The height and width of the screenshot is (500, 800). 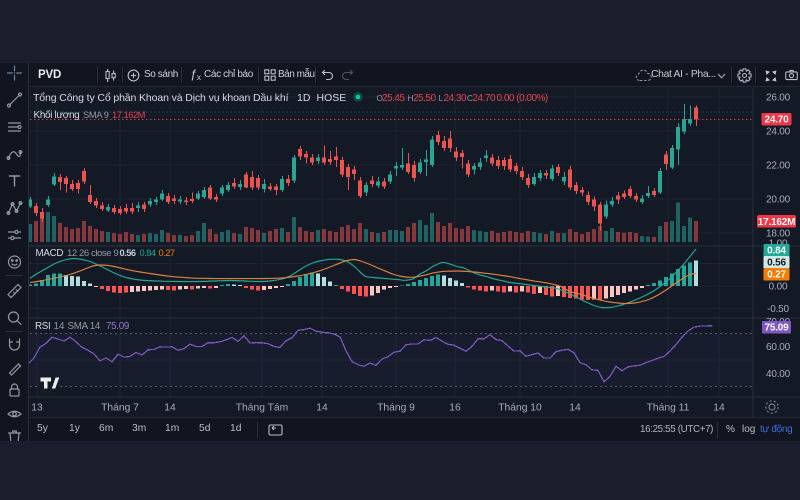 What do you see at coordinates (262, 408) in the screenshot?
I see `svg-text: Tháng Tám` at bounding box center [262, 408].